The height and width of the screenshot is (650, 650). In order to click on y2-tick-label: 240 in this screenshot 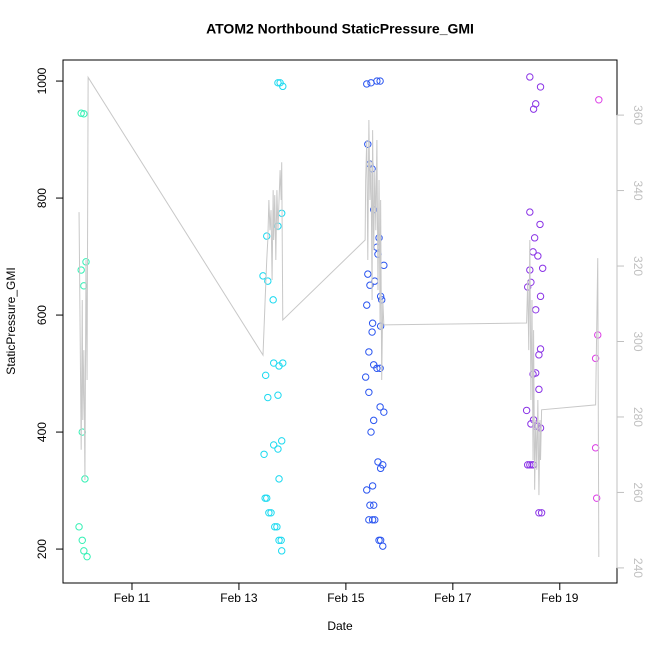, I will do `click(638, 568)`.